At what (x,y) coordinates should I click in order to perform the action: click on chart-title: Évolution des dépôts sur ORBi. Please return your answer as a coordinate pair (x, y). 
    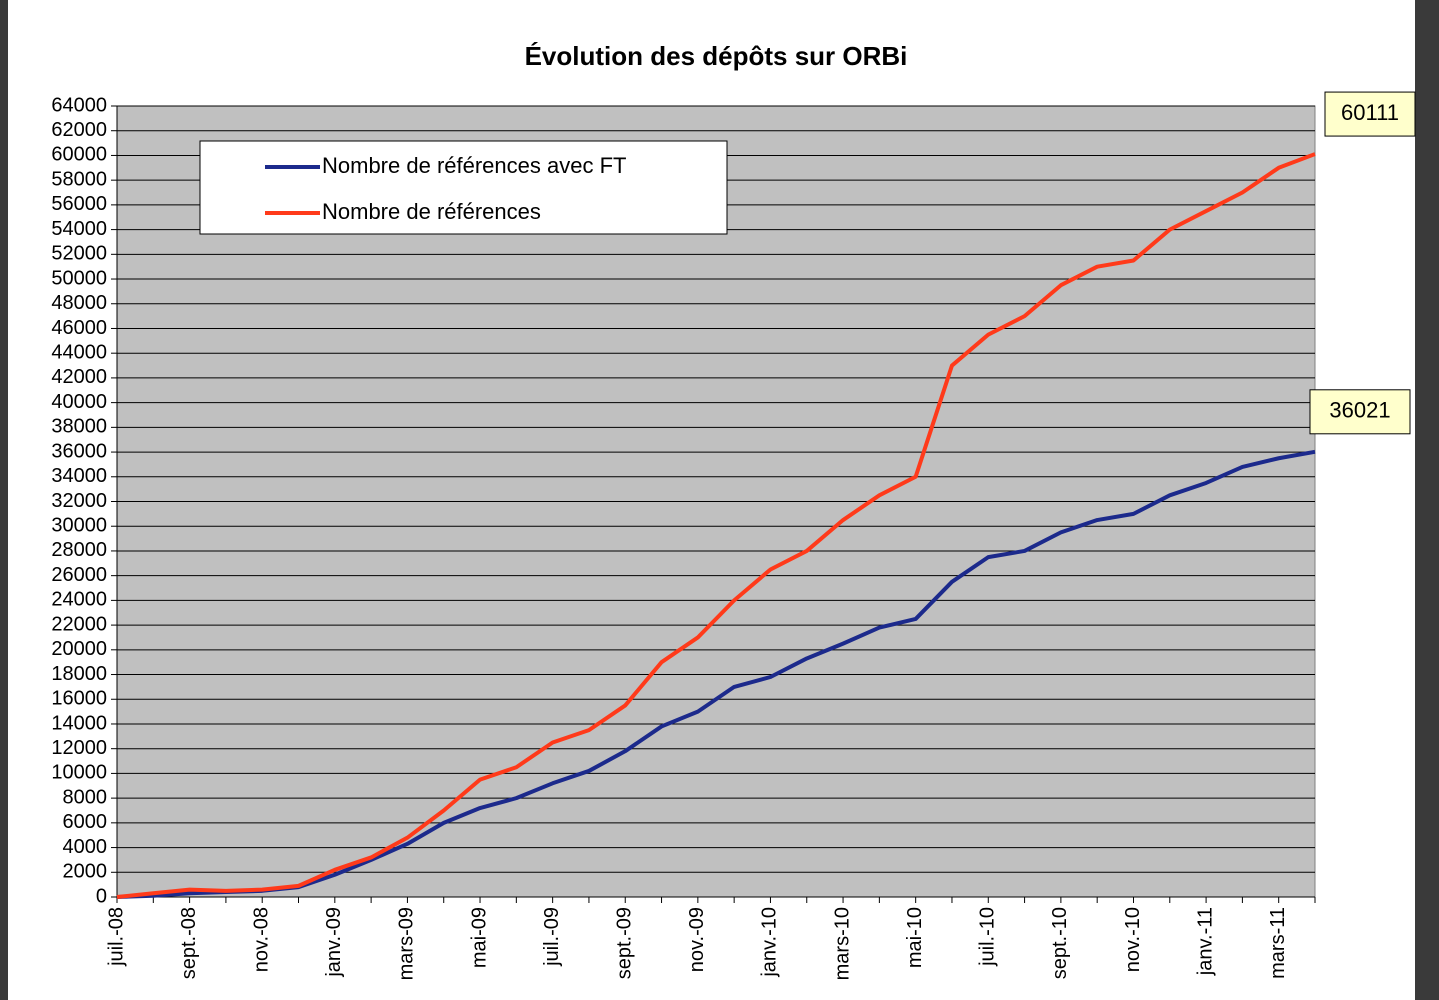
    Looking at the image, I should click on (716, 56).